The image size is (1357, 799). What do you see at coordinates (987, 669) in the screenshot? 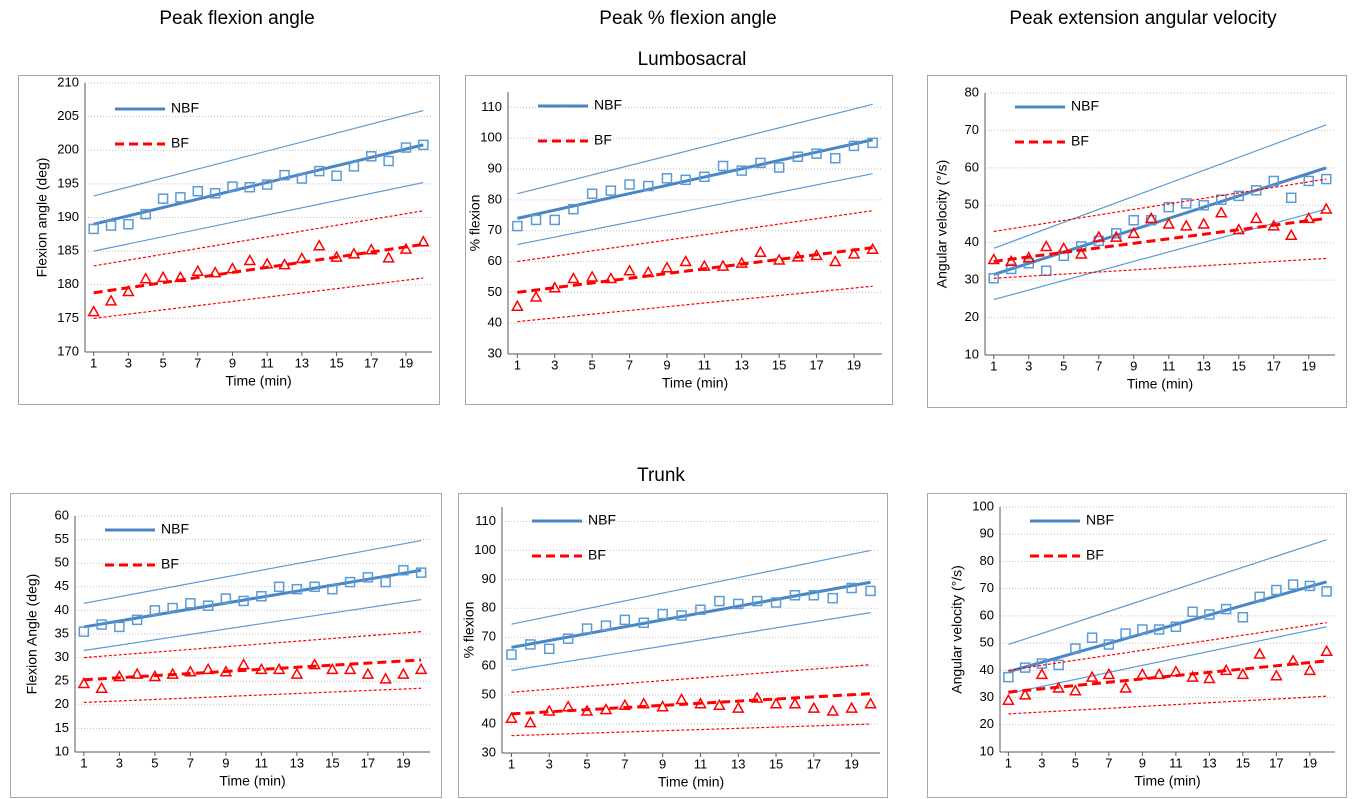
I see `y-tick-label: 40` at bounding box center [987, 669].